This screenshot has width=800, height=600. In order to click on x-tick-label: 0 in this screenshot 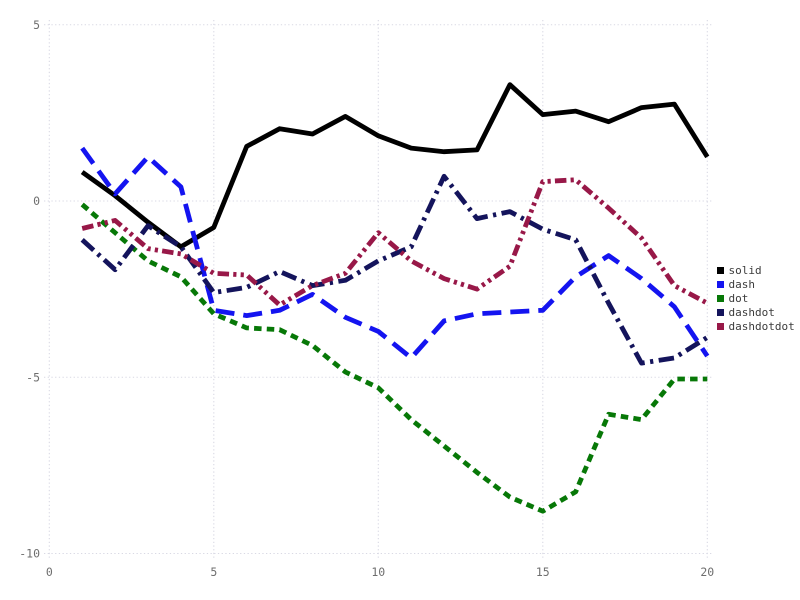, I will do `click(49, 572)`.